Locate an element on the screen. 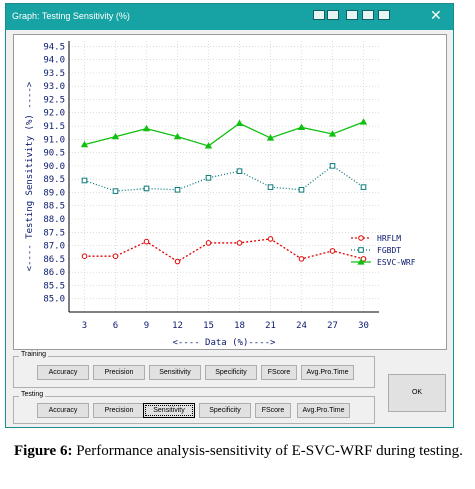 Image resolution: width=475 pixels, height=489 pixels. y-tick-label: 89.0 is located at coordinates (54, 193).